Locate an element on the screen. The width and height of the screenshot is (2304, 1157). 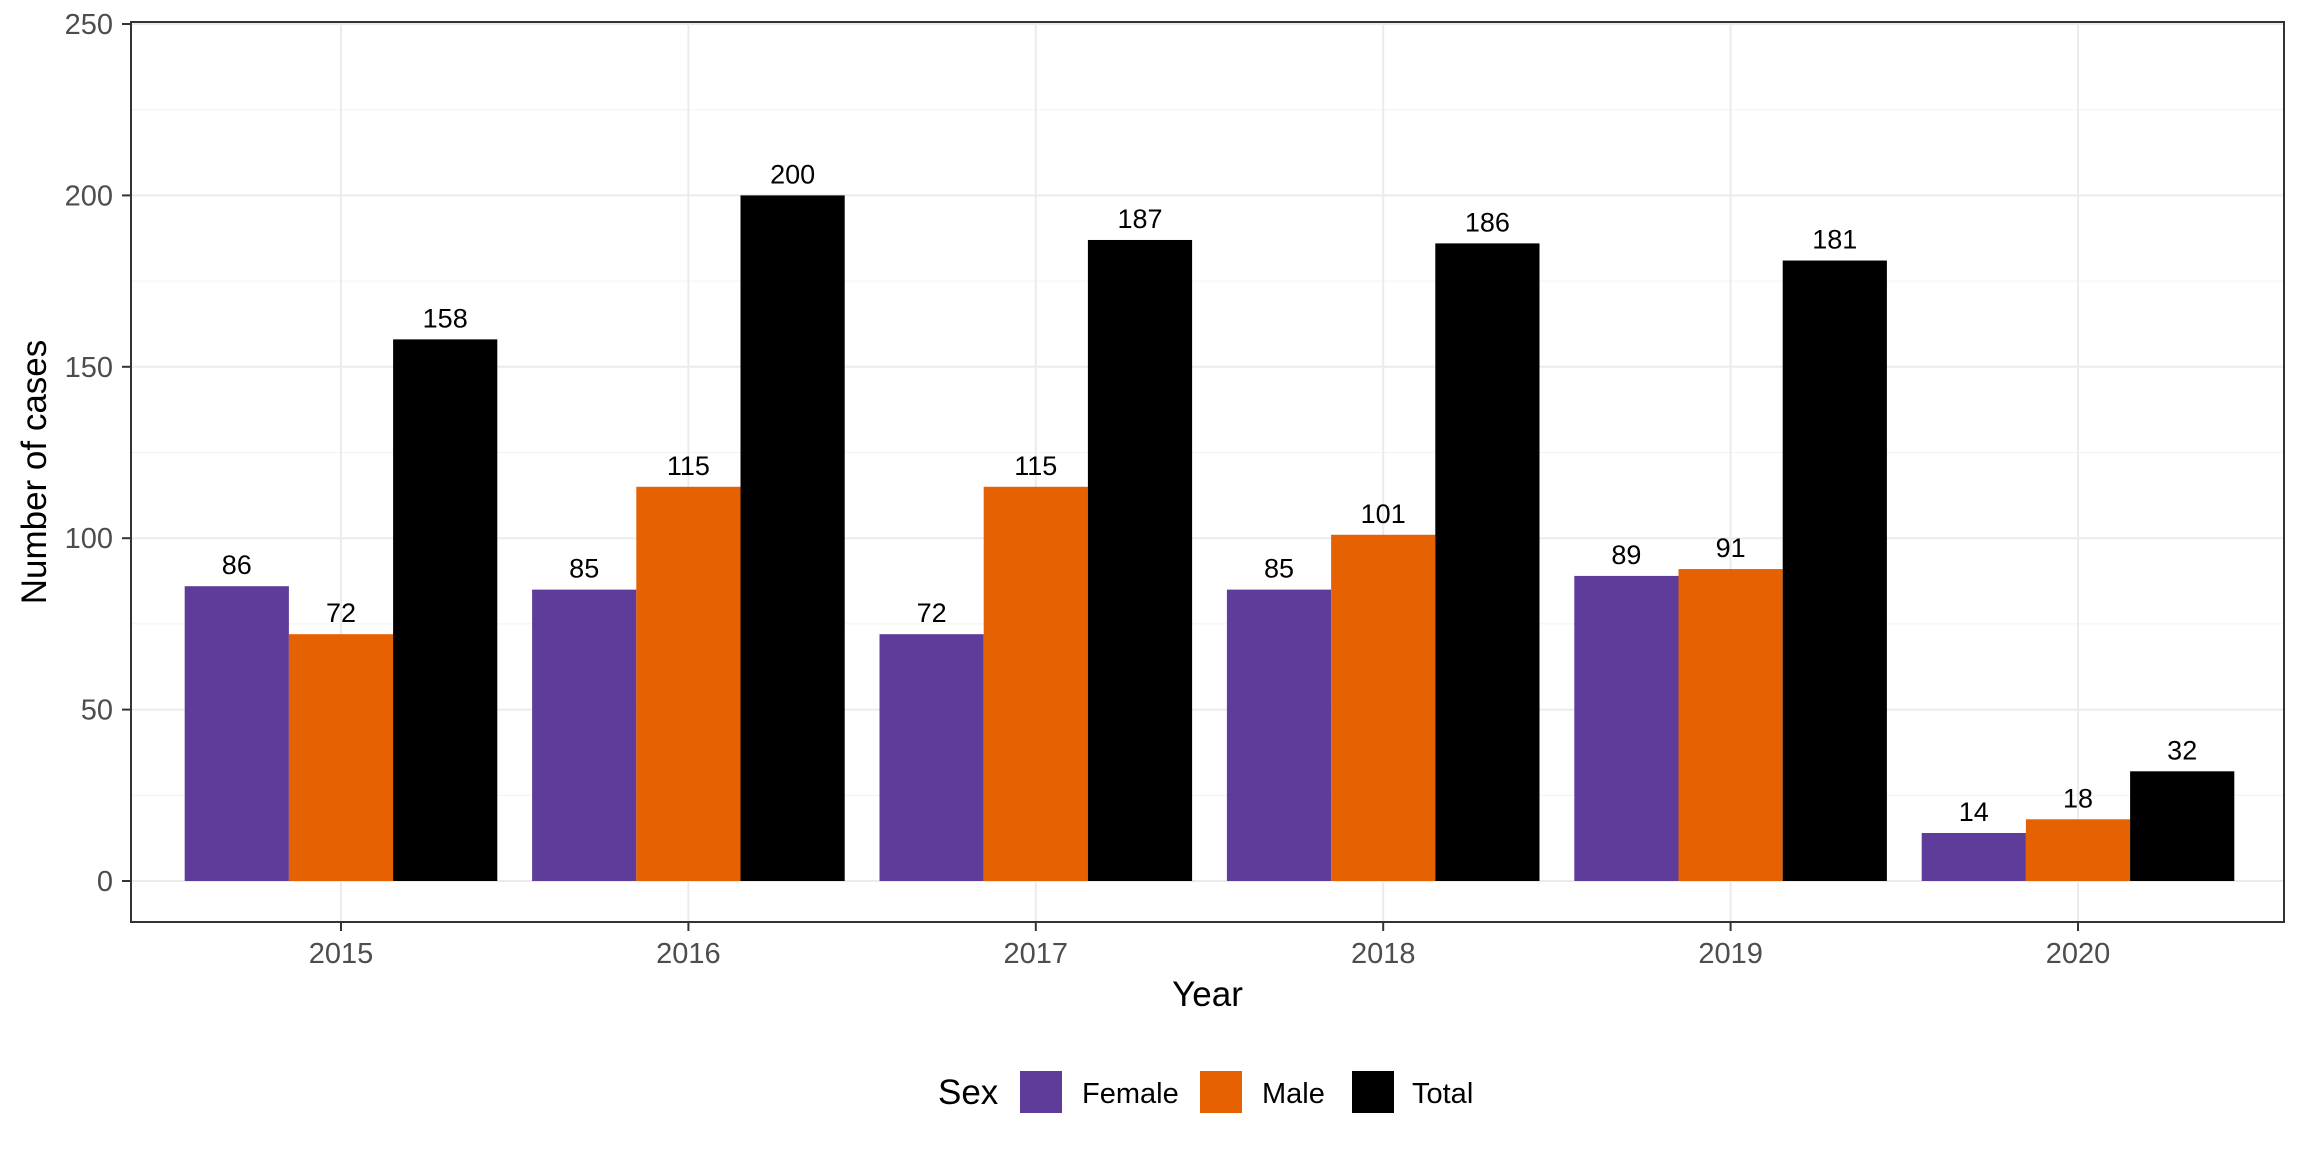
bar-total-2015 is located at coordinates (445, 610).